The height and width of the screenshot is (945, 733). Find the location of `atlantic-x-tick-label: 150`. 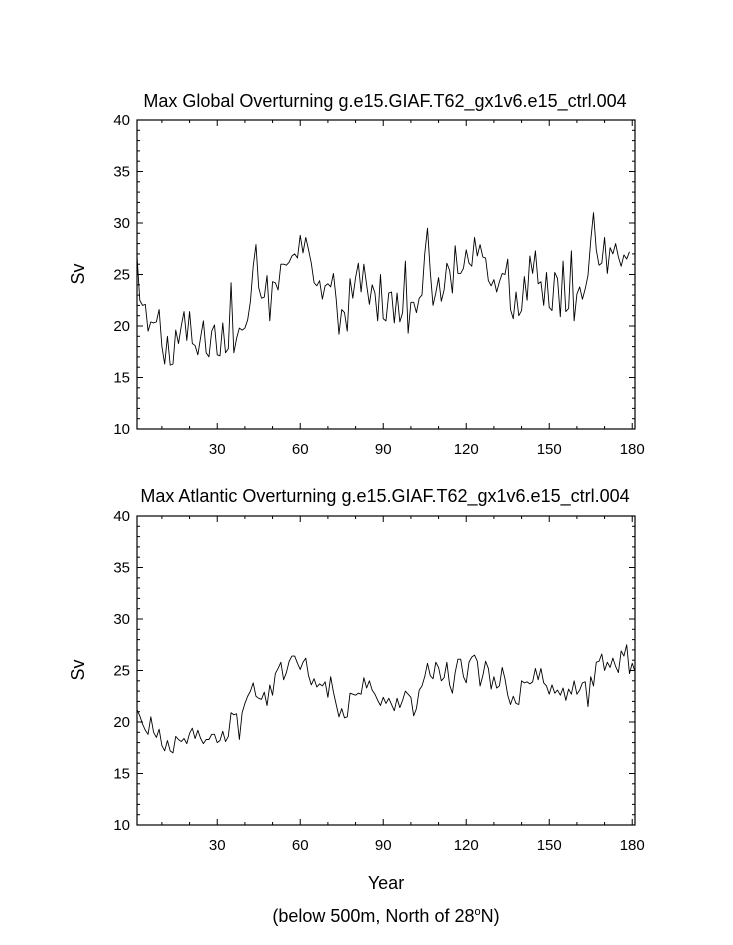

atlantic-x-tick-label: 150 is located at coordinates (549, 845).